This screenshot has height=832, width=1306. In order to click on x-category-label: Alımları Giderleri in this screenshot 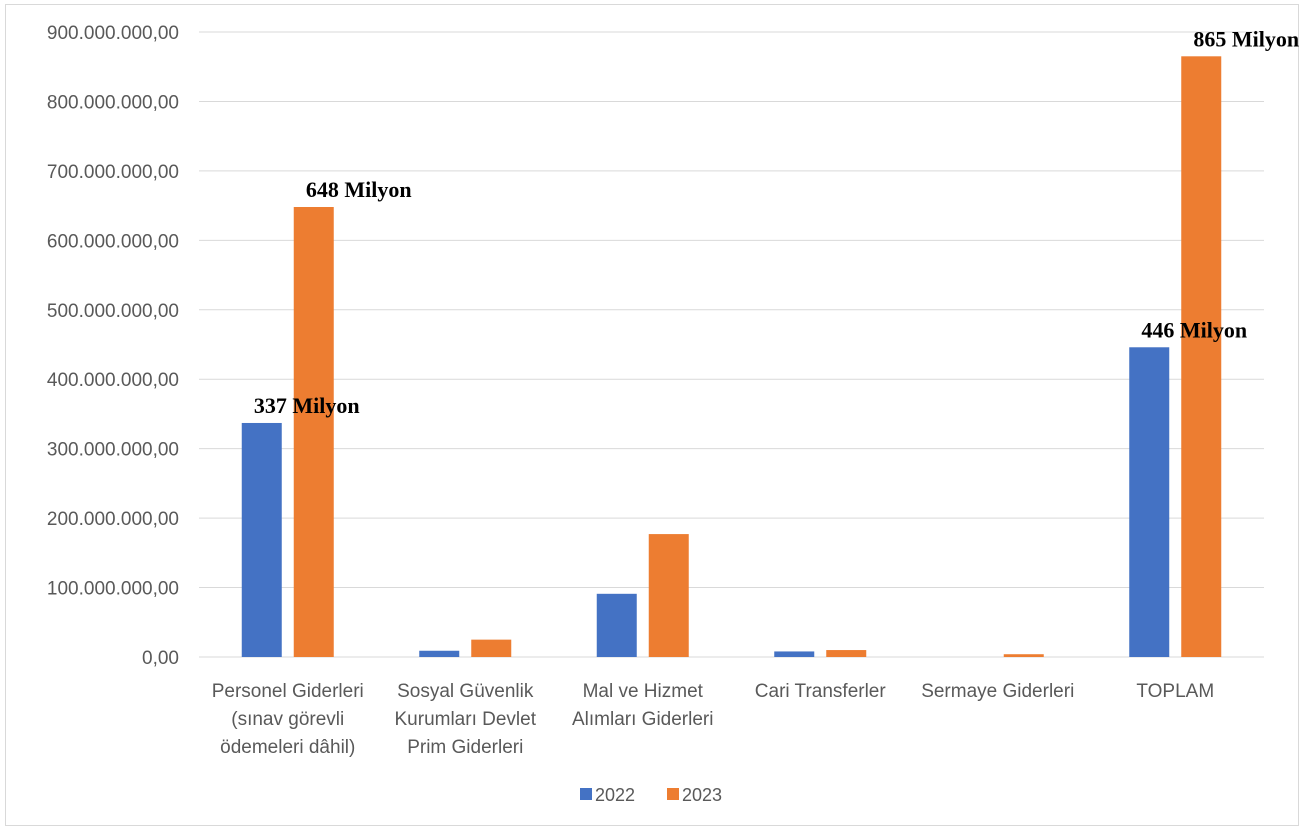, I will do `click(642, 719)`.